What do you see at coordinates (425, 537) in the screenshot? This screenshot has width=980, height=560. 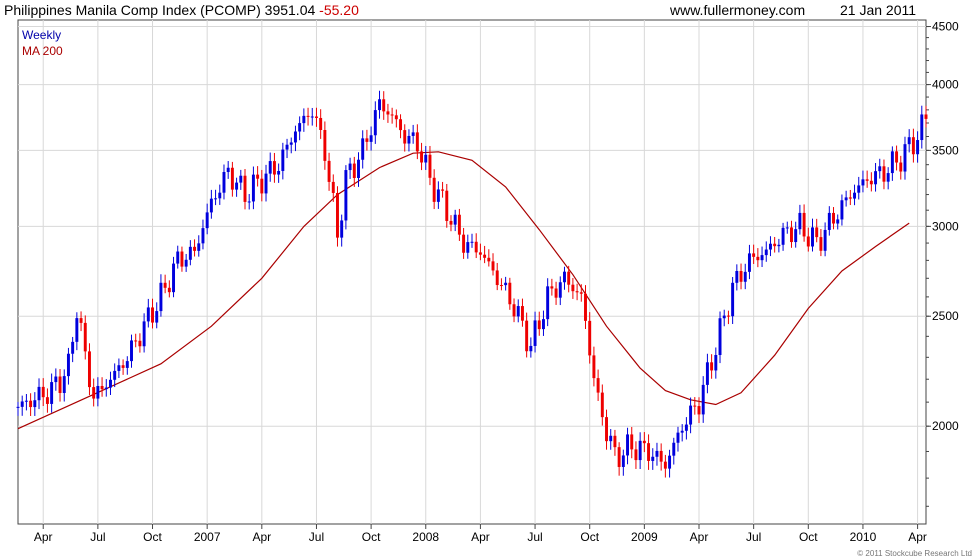 I see `x-tick-label: 2008` at bounding box center [425, 537].